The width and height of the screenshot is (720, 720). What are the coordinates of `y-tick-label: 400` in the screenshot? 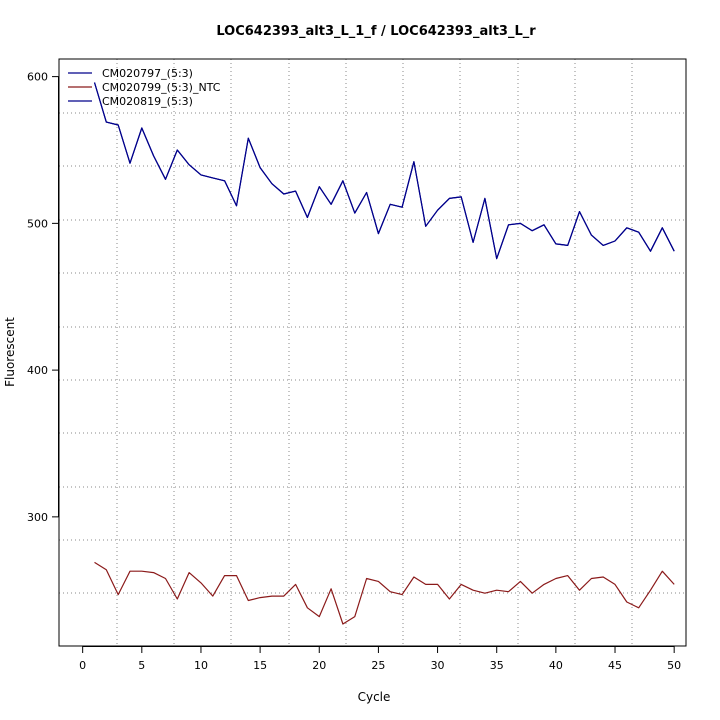 It's located at (37, 370).